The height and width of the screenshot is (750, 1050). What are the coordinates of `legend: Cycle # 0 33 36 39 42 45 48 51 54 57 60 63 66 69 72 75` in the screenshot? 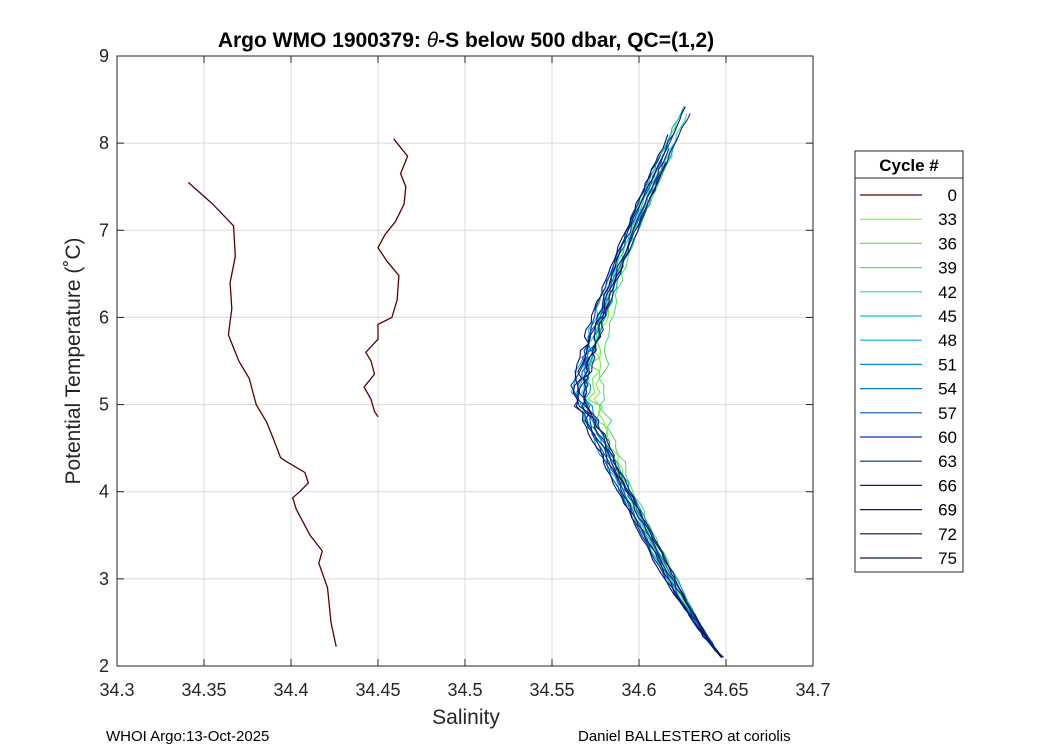 It's located at (909, 361).